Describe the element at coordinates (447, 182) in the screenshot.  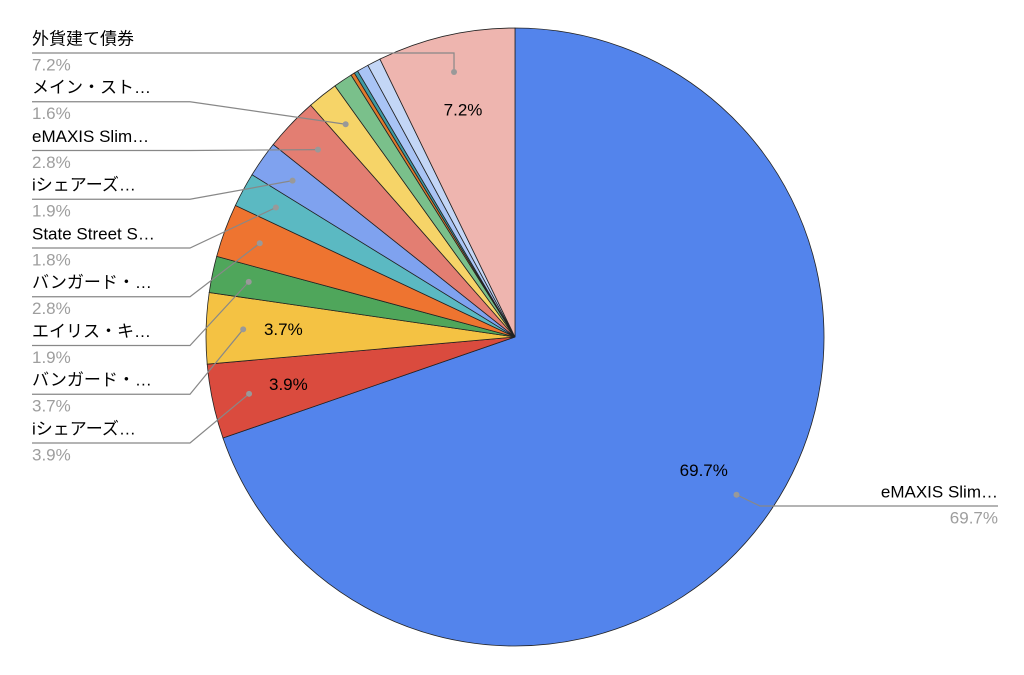
I see `pie-slice` at that location.